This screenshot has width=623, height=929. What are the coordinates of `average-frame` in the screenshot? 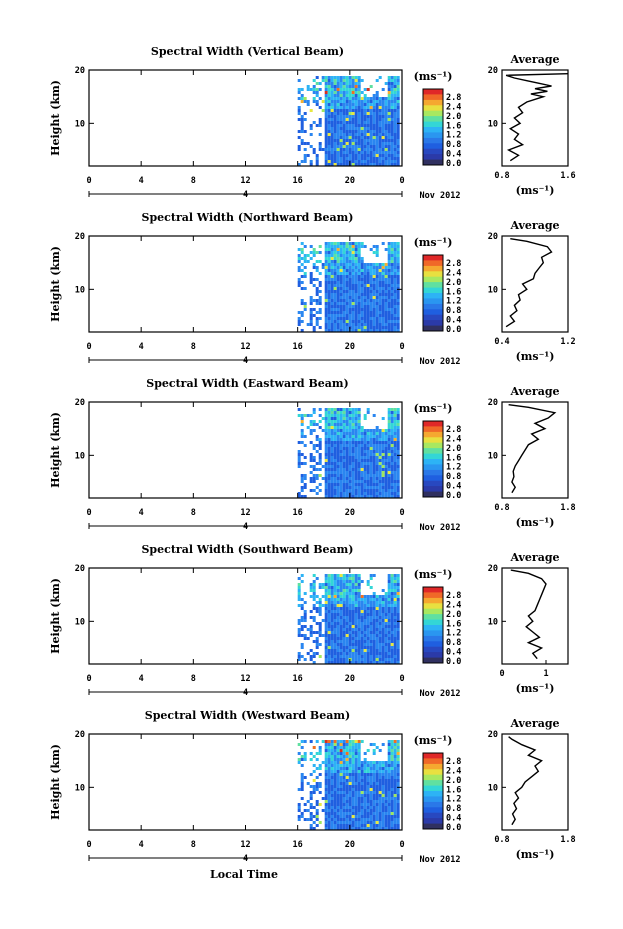 It's located at (535, 616).